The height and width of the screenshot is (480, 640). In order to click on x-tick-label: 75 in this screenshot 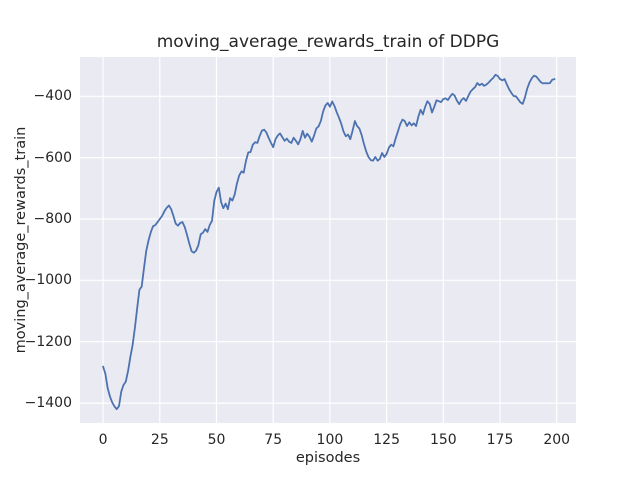, I will do `click(273, 440)`.